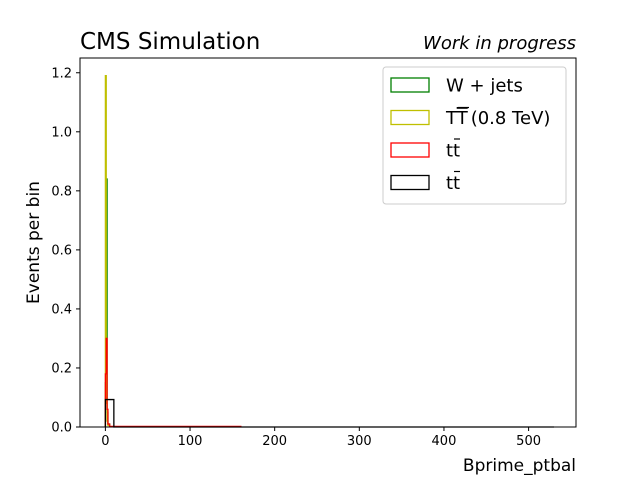 The image size is (640, 480). Describe the element at coordinates (105, 441) in the screenshot. I see `x-tick-label: 0` at that location.